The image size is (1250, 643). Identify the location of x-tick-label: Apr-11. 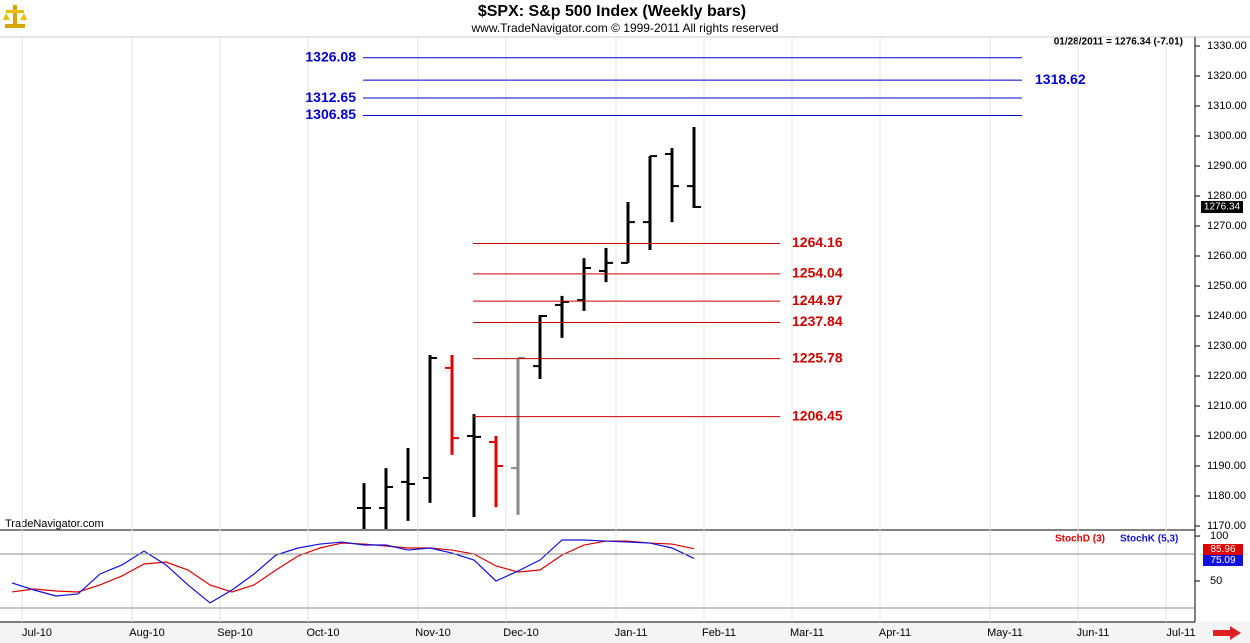
(895, 633).